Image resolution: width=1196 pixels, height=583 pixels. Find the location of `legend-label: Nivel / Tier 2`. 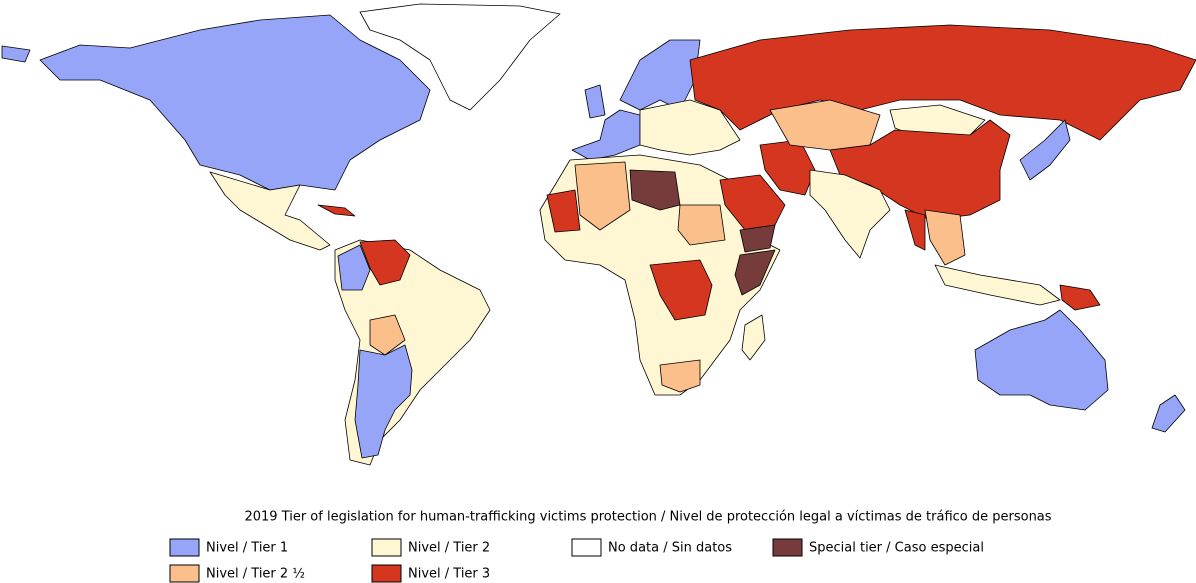

legend-label: Nivel / Tier 2 is located at coordinates (449, 548).